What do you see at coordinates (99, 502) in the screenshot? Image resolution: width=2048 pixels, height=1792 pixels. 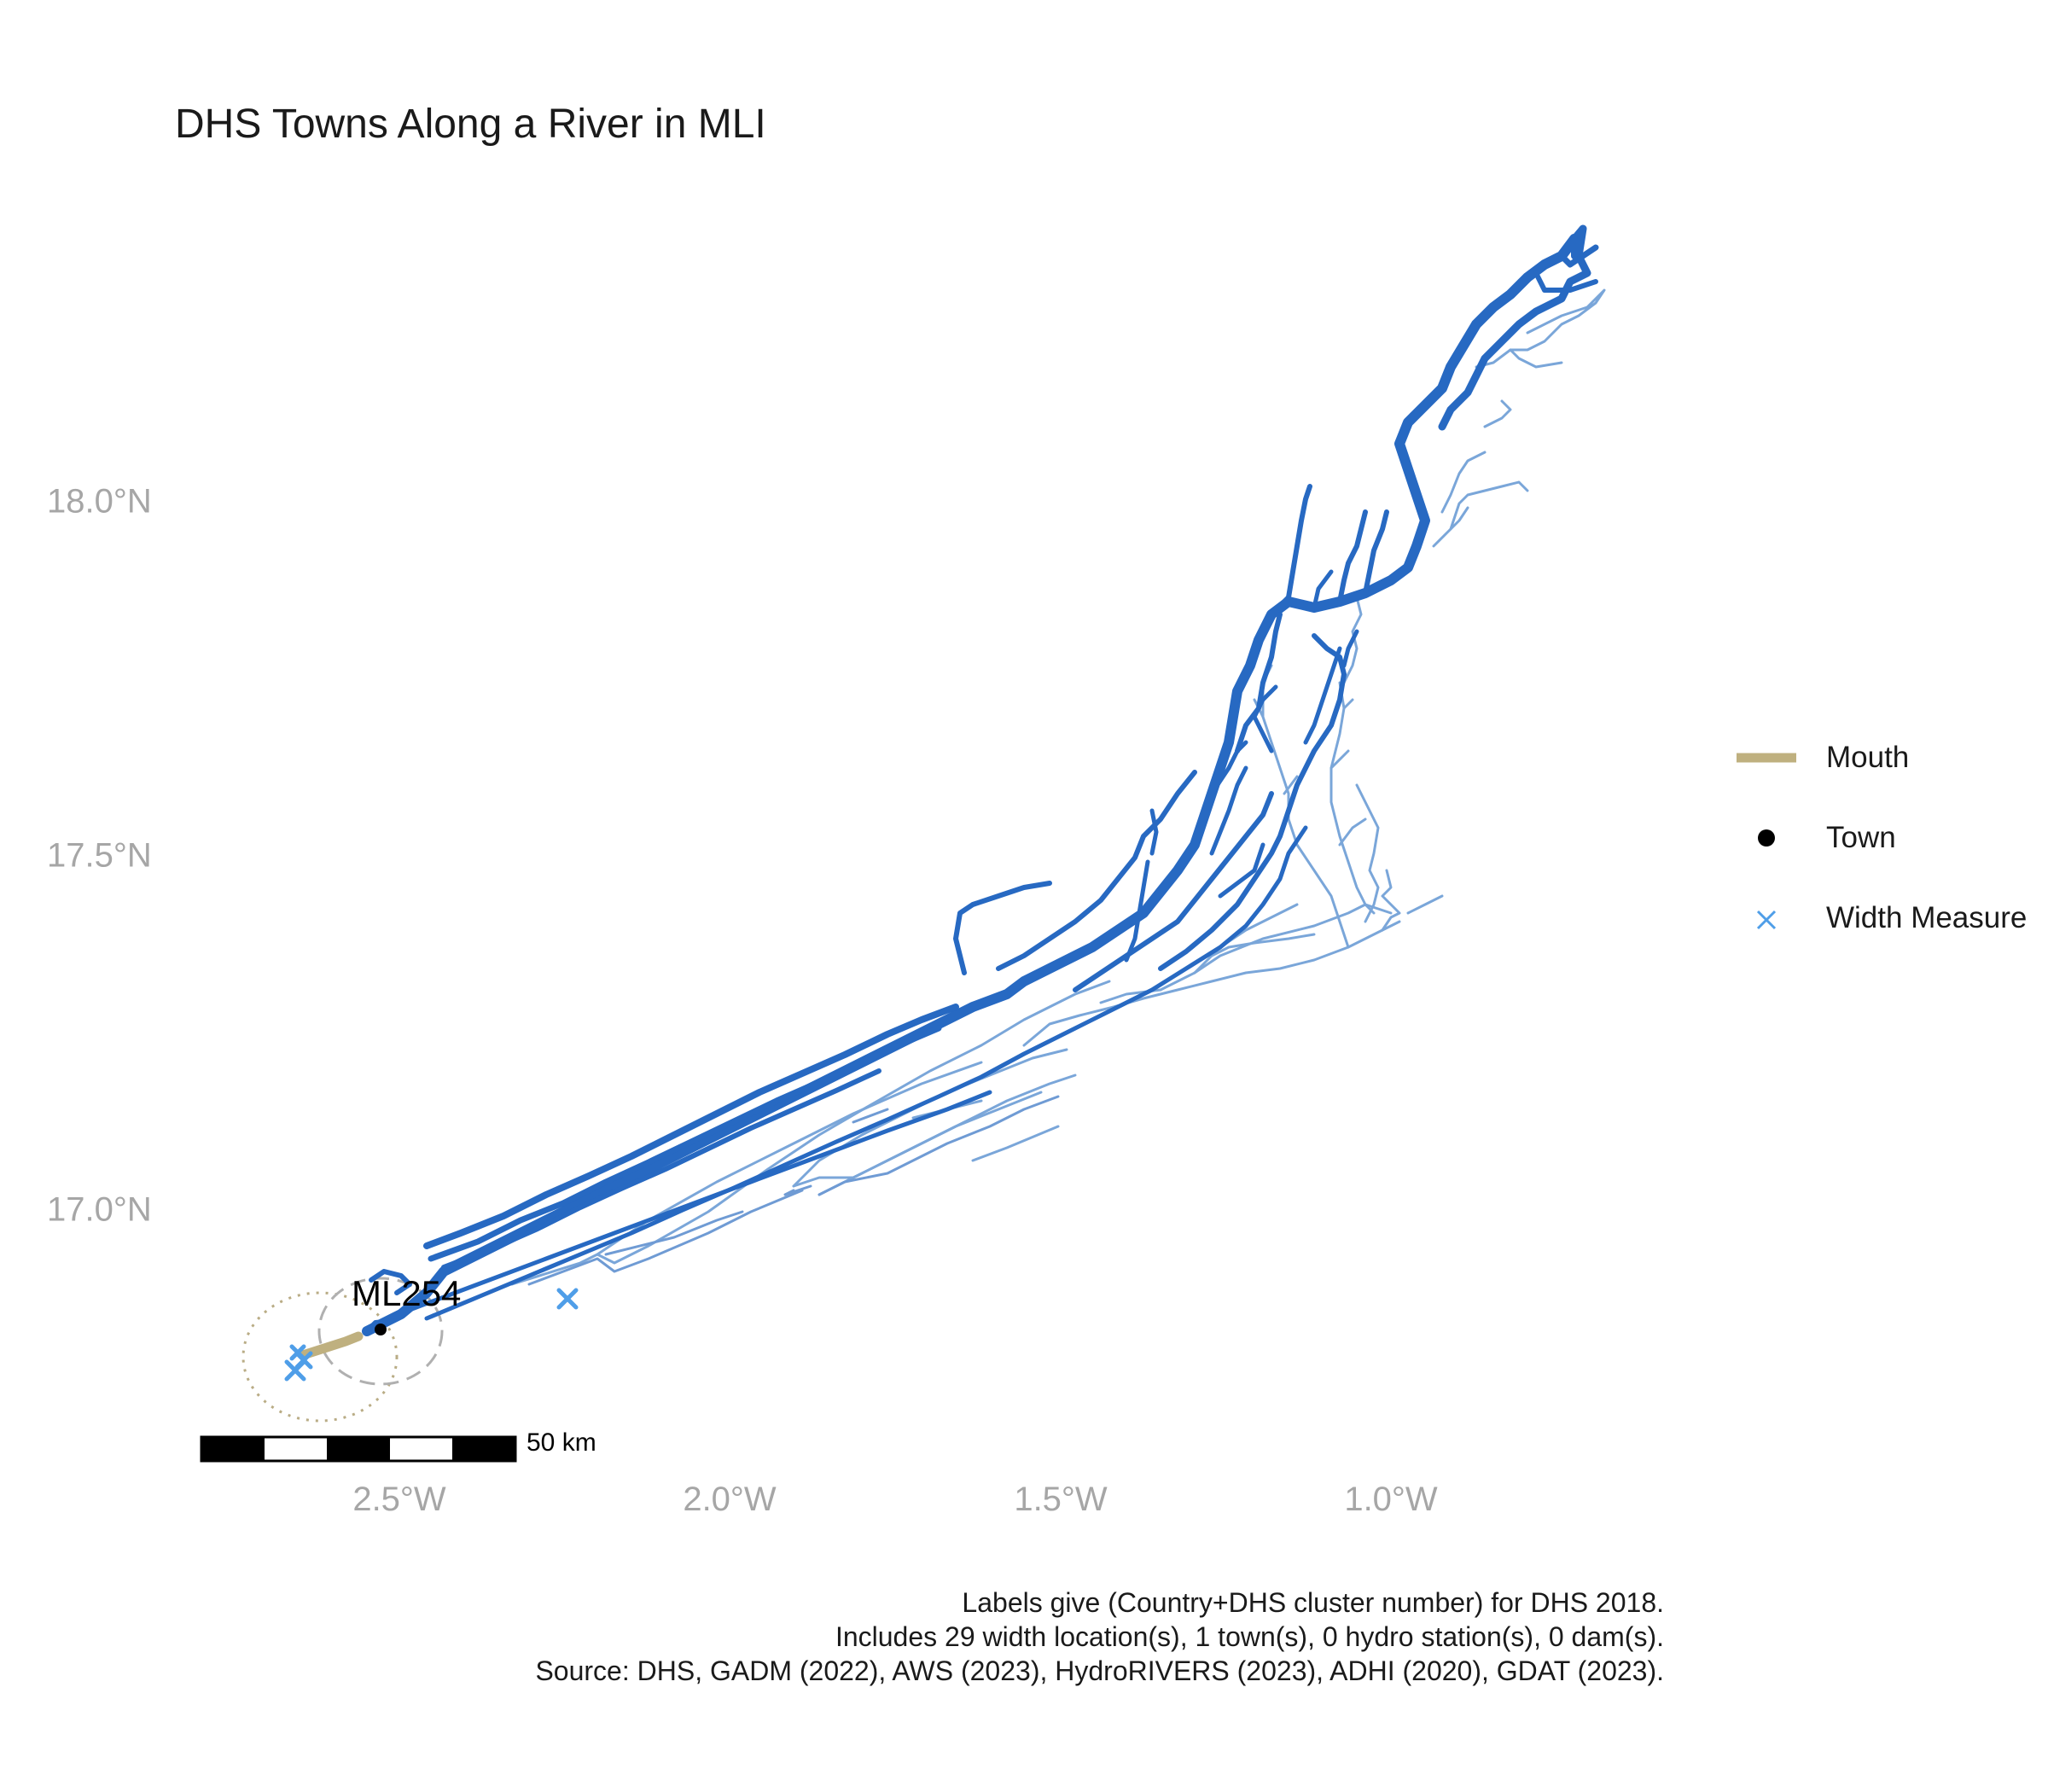 I see `y-tick-label: 18.0°N` at bounding box center [99, 502].